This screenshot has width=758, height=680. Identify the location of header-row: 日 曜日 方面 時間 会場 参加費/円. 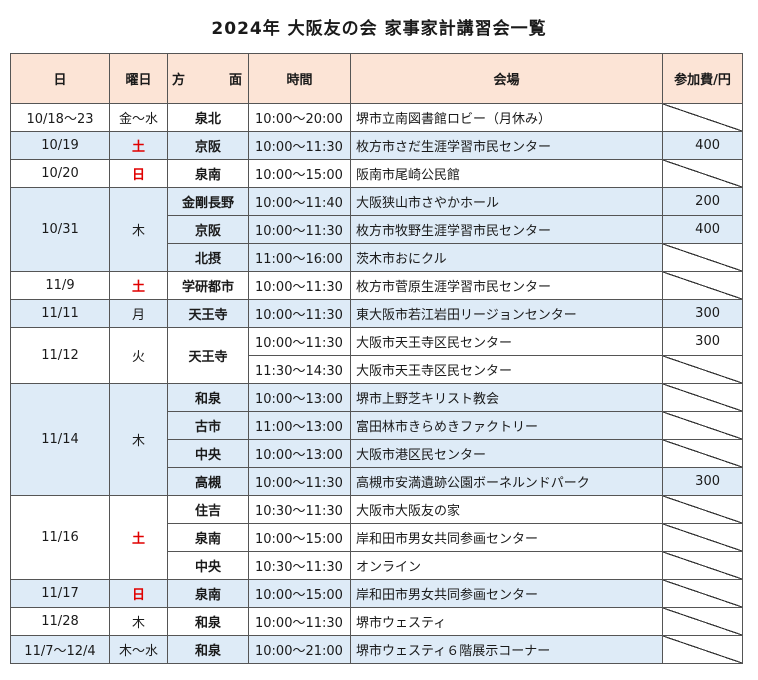
(376, 78).